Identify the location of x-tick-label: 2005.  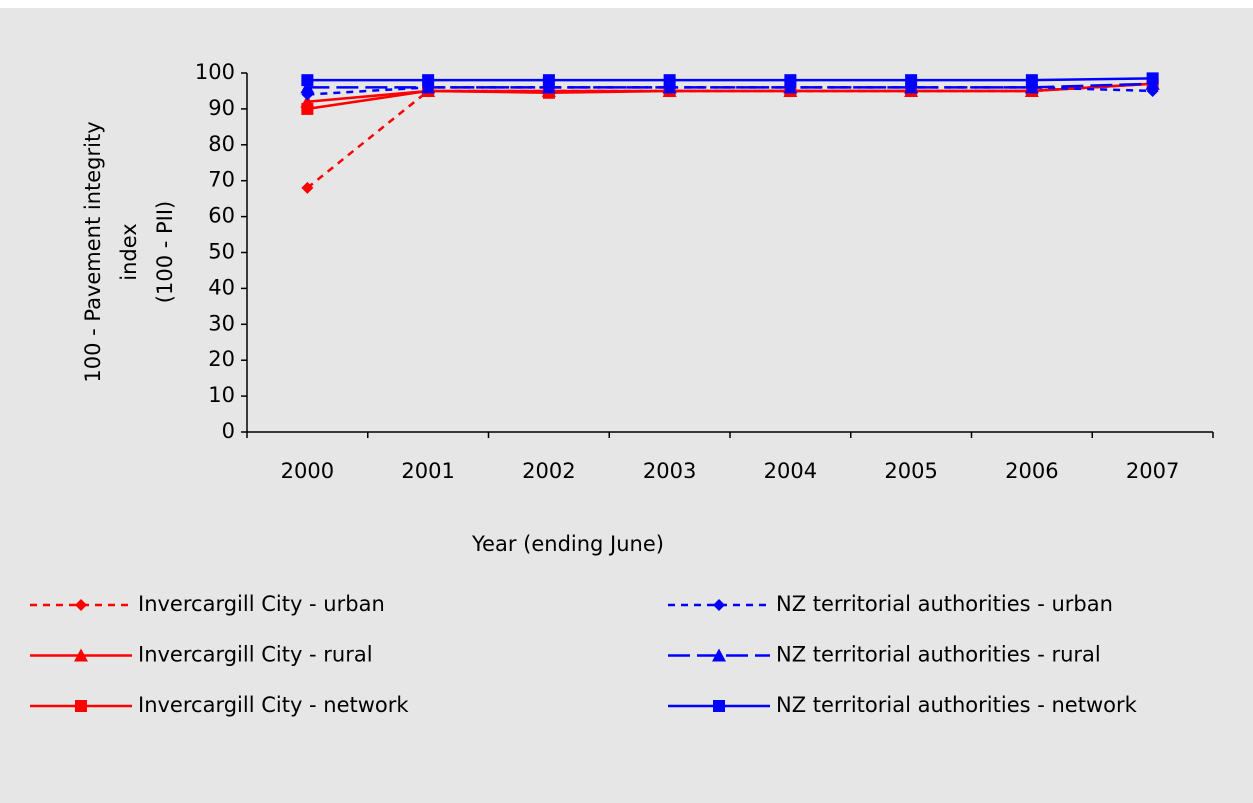
(910, 471).